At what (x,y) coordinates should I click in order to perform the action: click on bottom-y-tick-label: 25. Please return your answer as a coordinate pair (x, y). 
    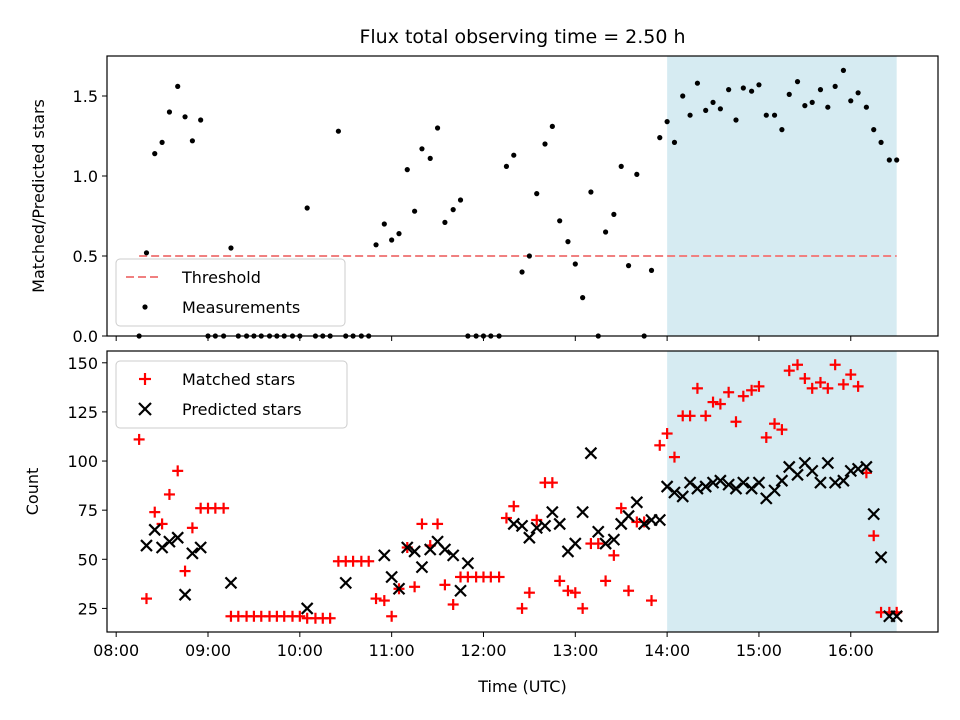
    Looking at the image, I should click on (88, 608).